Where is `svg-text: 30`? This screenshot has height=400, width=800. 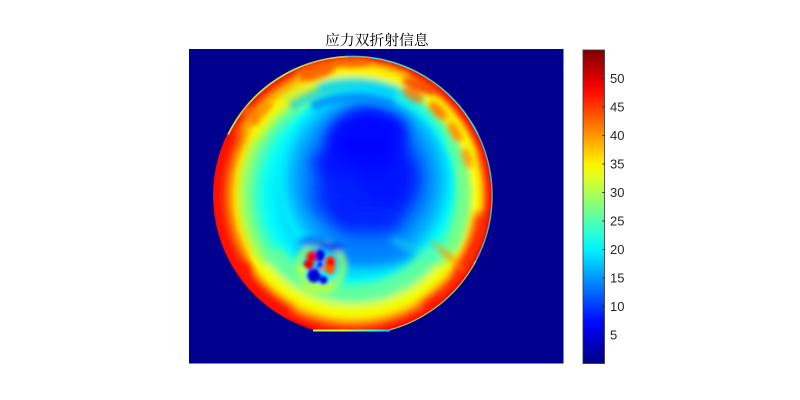 svg-text: 30 is located at coordinates (617, 192).